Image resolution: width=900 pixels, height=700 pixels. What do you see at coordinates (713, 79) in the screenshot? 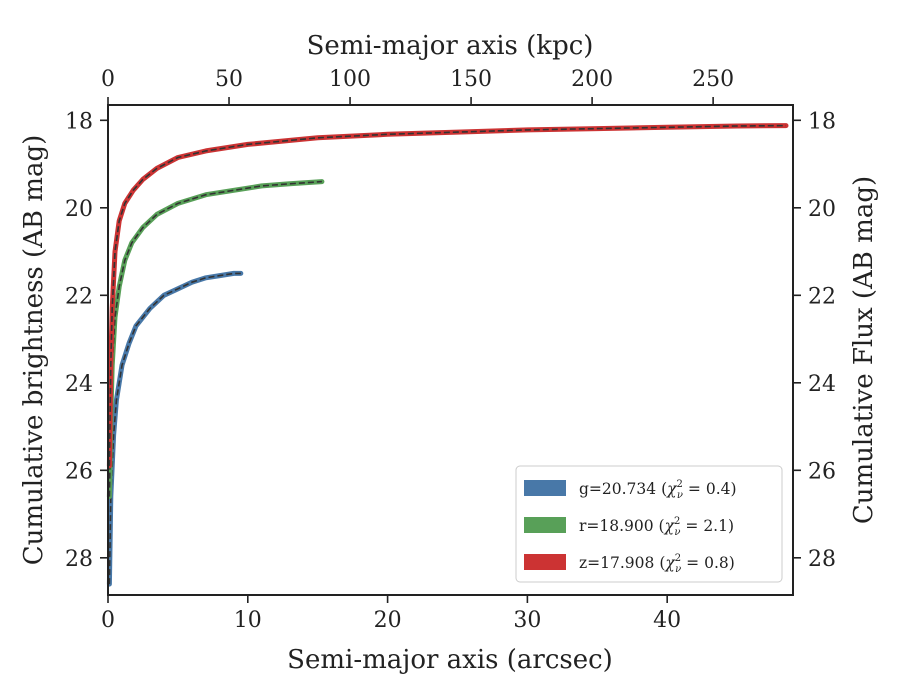
I see `x2-tick-label: 250` at bounding box center [713, 79].